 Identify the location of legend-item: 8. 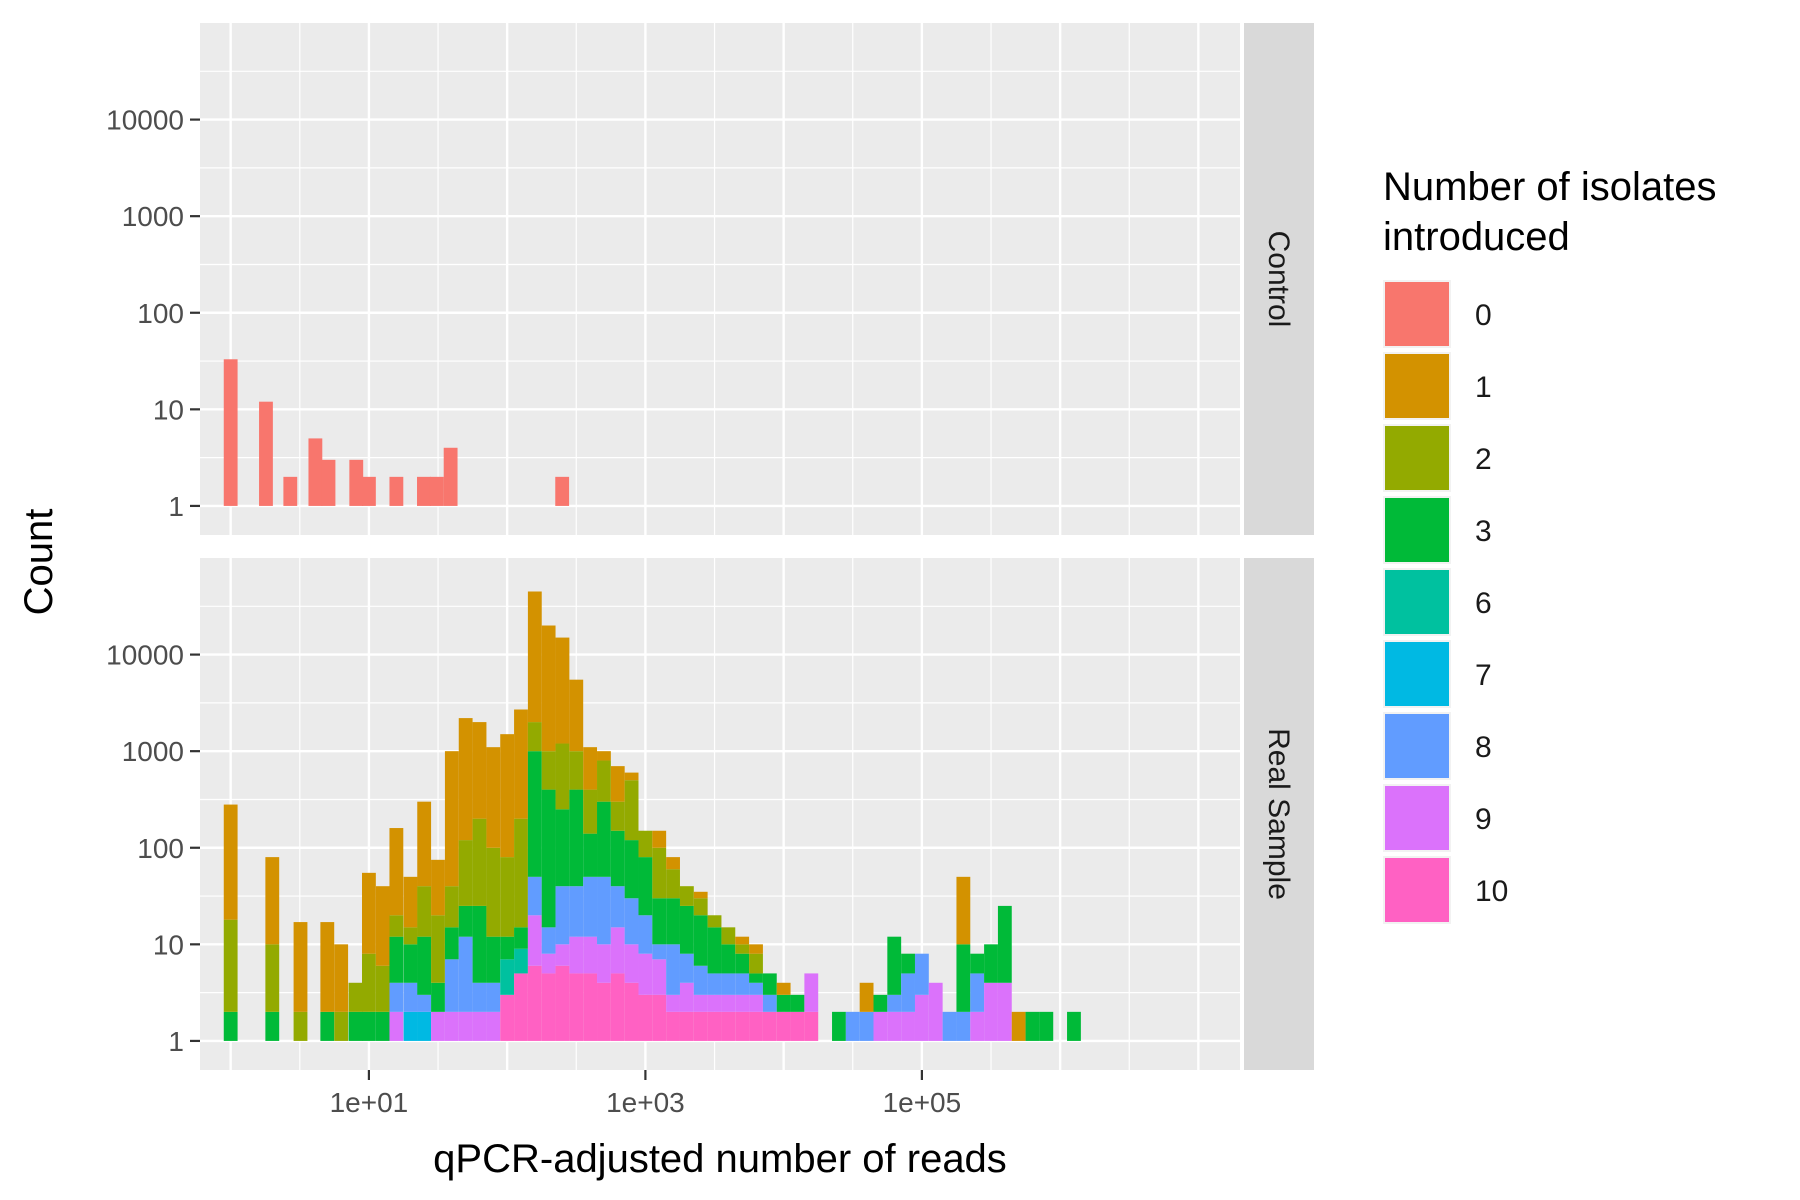
(1437, 746).